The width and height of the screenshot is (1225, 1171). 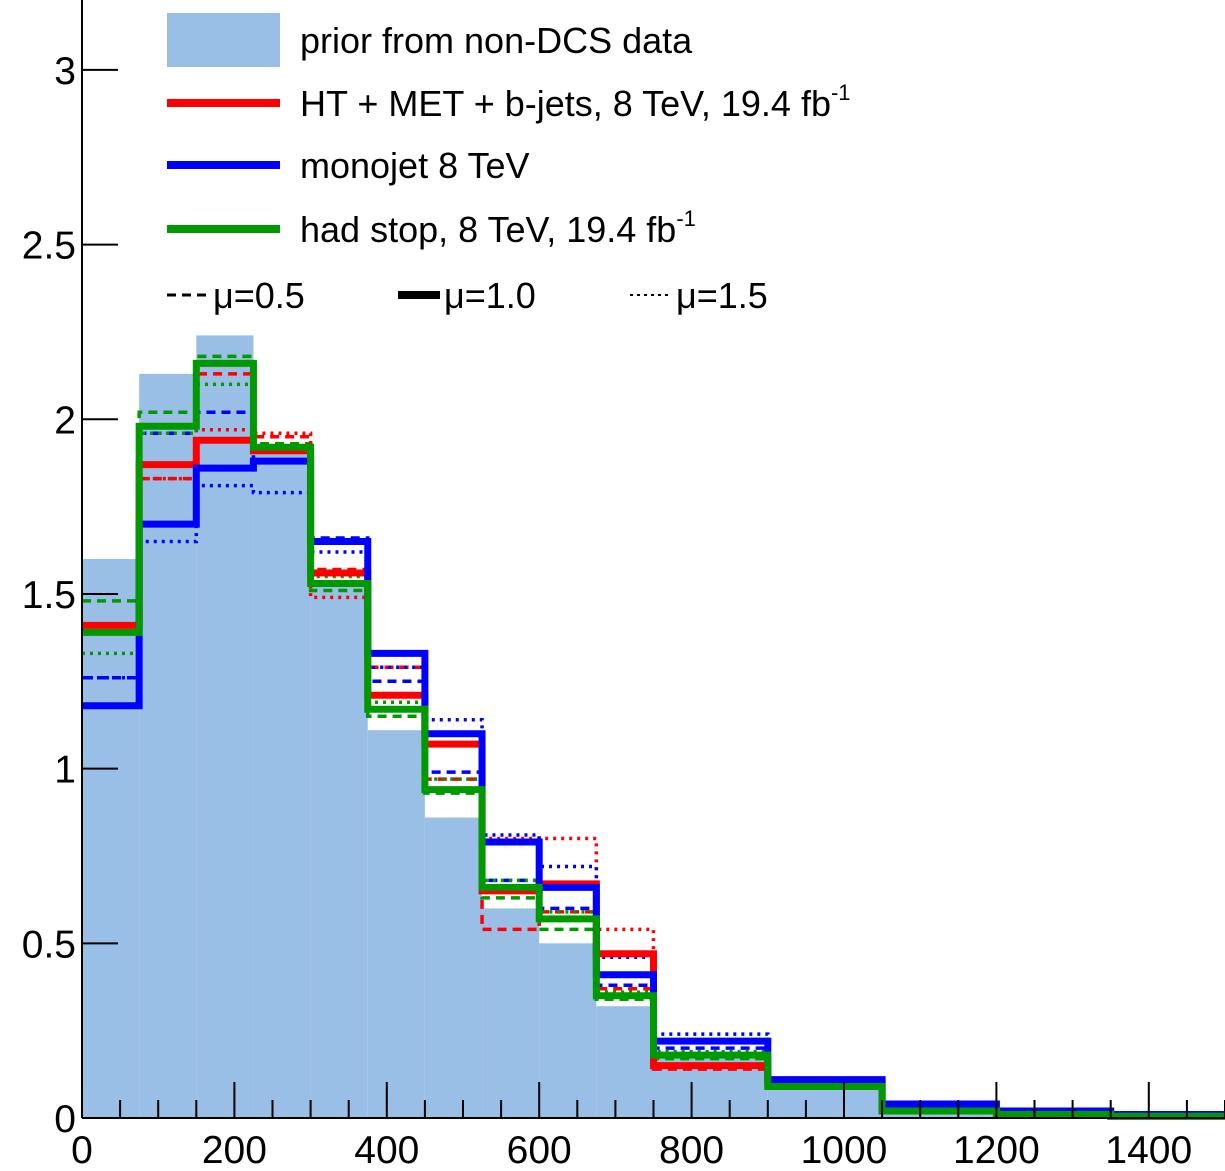 What do you see at coordinates (65, 1119) in the screenshot?
I see `y-tick-label: 0` at bounding box center [65, 1119].